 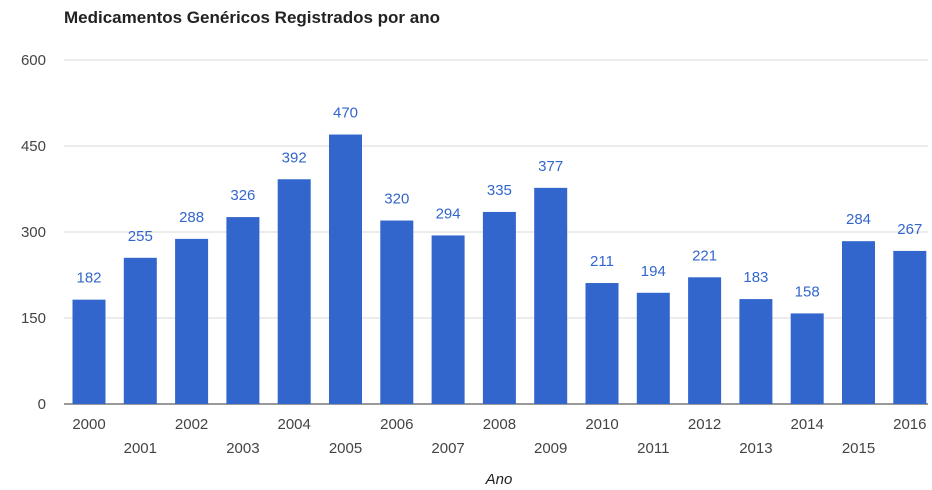 What do you see at coordinates (858, 219) in the screenshot?
I see `value-label: 284` at bounding box center [858, 219].